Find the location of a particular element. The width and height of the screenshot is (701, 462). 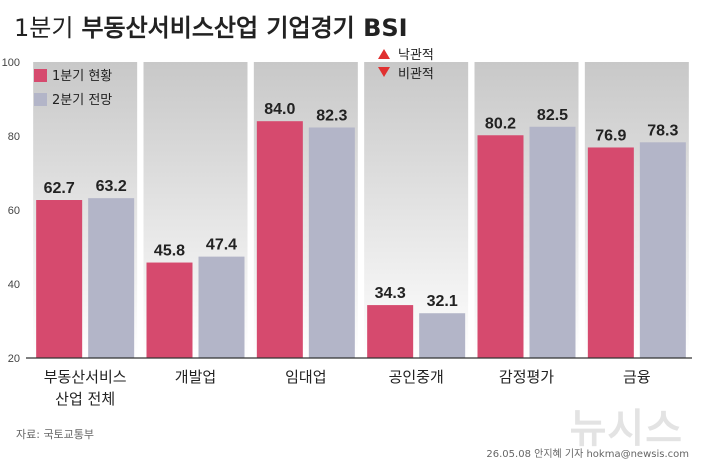

data-label-s1-c2: 82.3 is located at coordinates (331, 115).